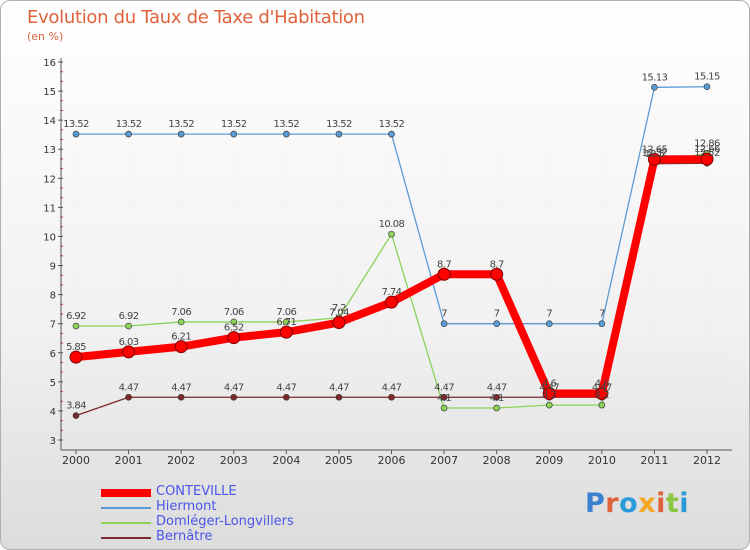 The image size is (750, 550). What do you see at coordinates (129, 342) in the screenshot?
I see `data-label: 6.03` at bounding box center [129, 342].